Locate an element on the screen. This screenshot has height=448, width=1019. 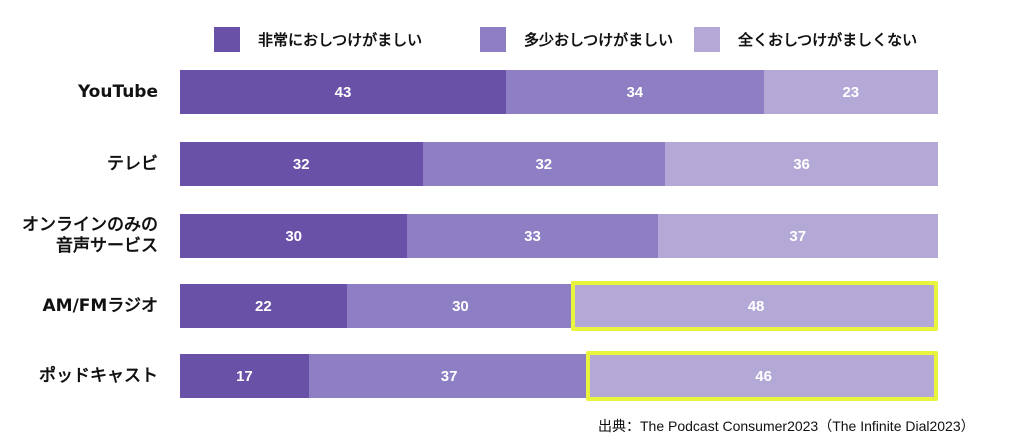
data-label: 34 is located at coordinates (635, 92).